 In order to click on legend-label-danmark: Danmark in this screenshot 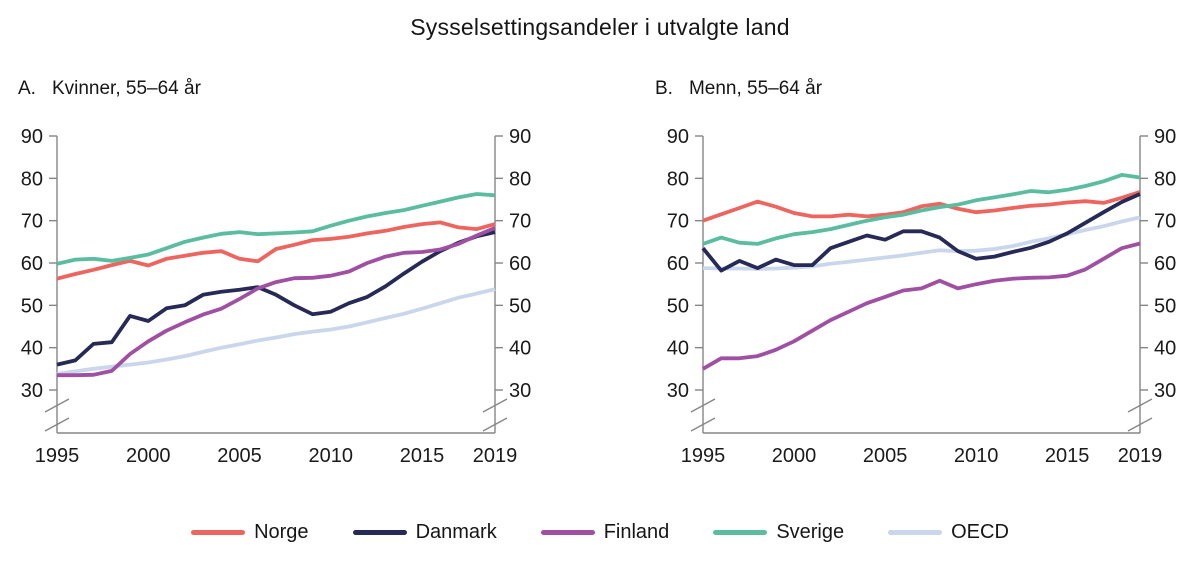, I will do `click(456, 532)`.